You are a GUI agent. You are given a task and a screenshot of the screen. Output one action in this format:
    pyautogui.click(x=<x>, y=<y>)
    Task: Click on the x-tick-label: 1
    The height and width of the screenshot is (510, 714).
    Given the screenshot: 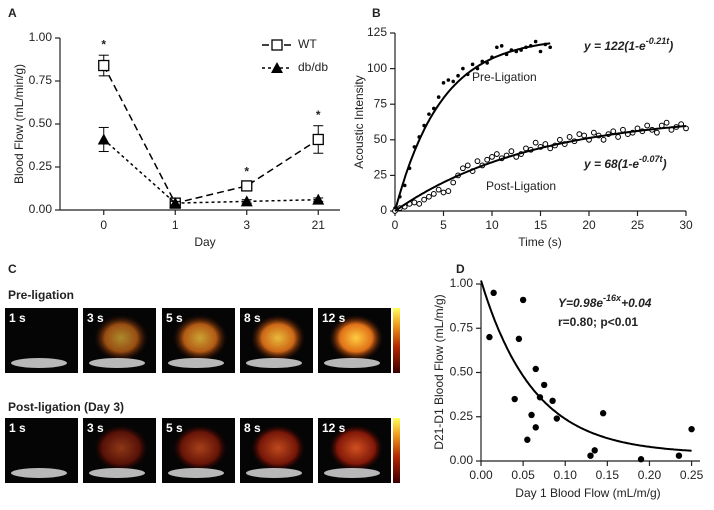 What is the action you would take?
    pyautogui.click(x=175, y=225)
    